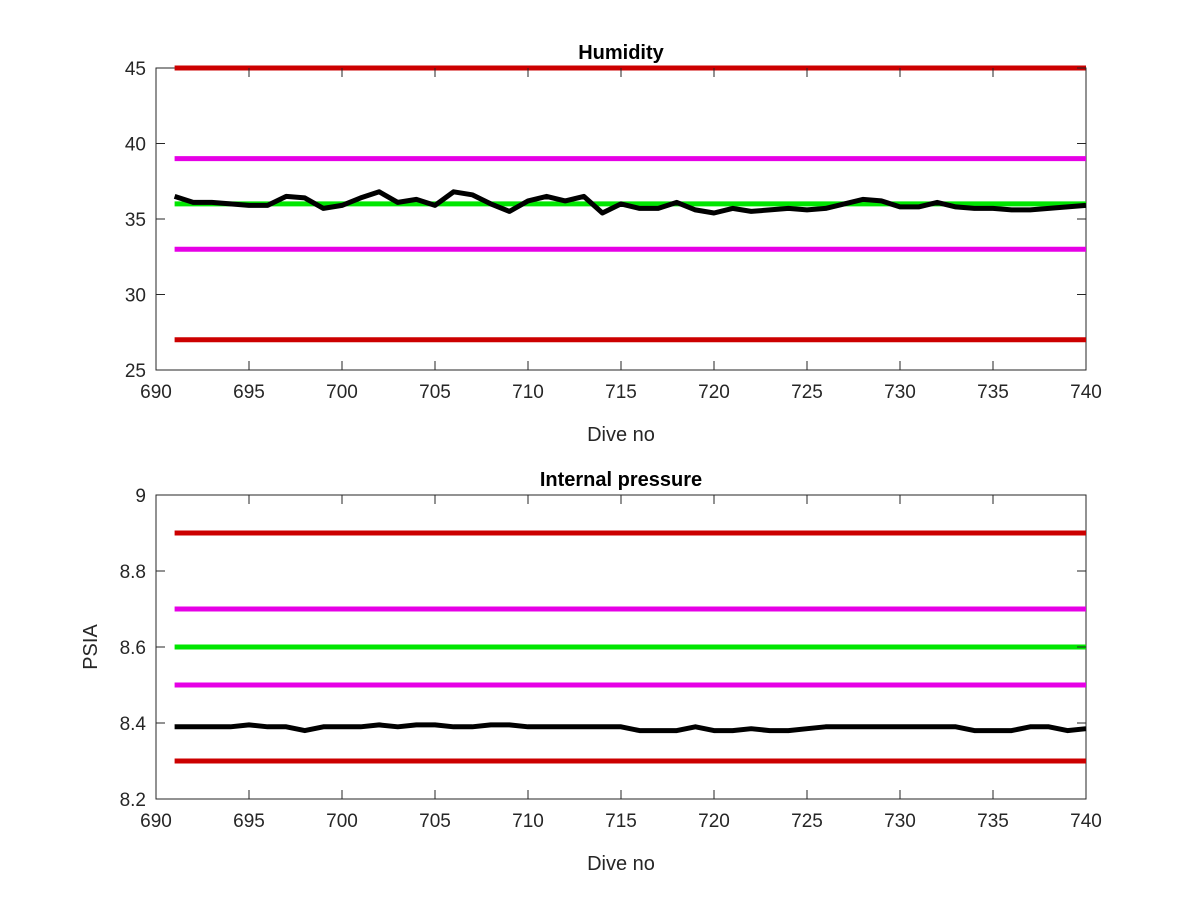  What do you see at coordinates (133, 800) in the screenshot?
I see `y-tick-label: 8.2` at bounding box center [133, 800].